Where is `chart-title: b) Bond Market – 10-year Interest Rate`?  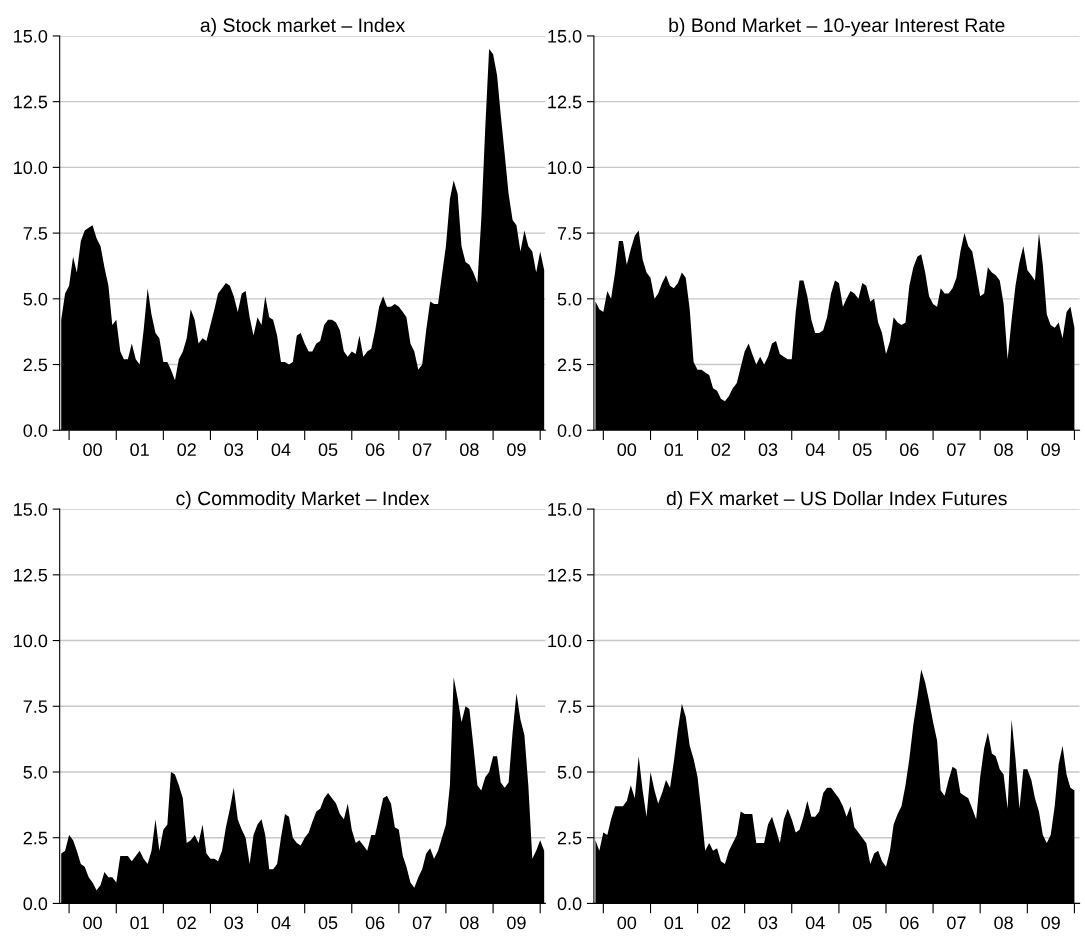
chart-title: b) Bond Market – 10-year Interest Rate is located at coordinates (837, 26).